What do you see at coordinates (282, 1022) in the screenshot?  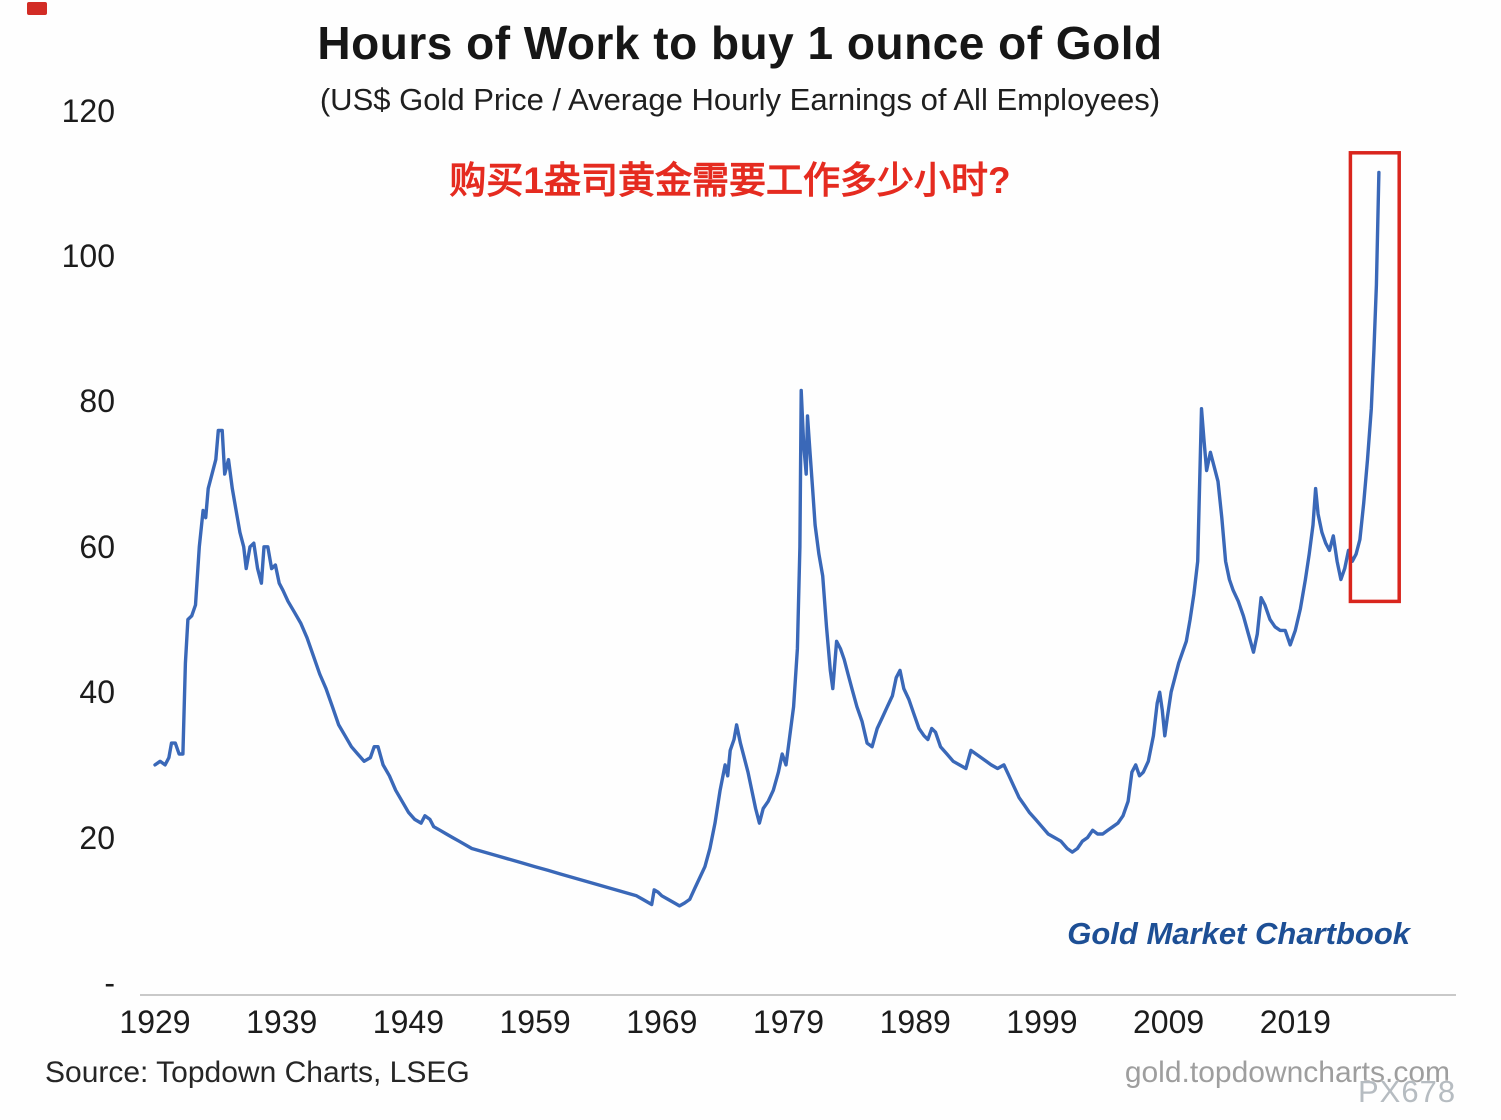 I see `x-tick-label: 1939` at bounding box center [282, 1022].